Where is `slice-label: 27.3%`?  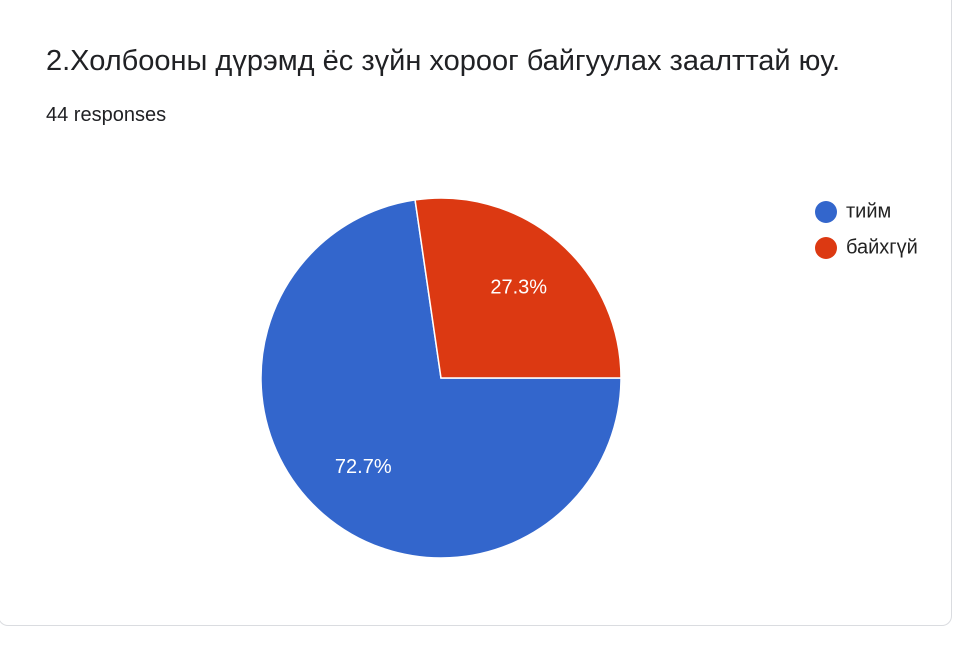 slice-label: 27.3% is located at coordinates (518, 287).